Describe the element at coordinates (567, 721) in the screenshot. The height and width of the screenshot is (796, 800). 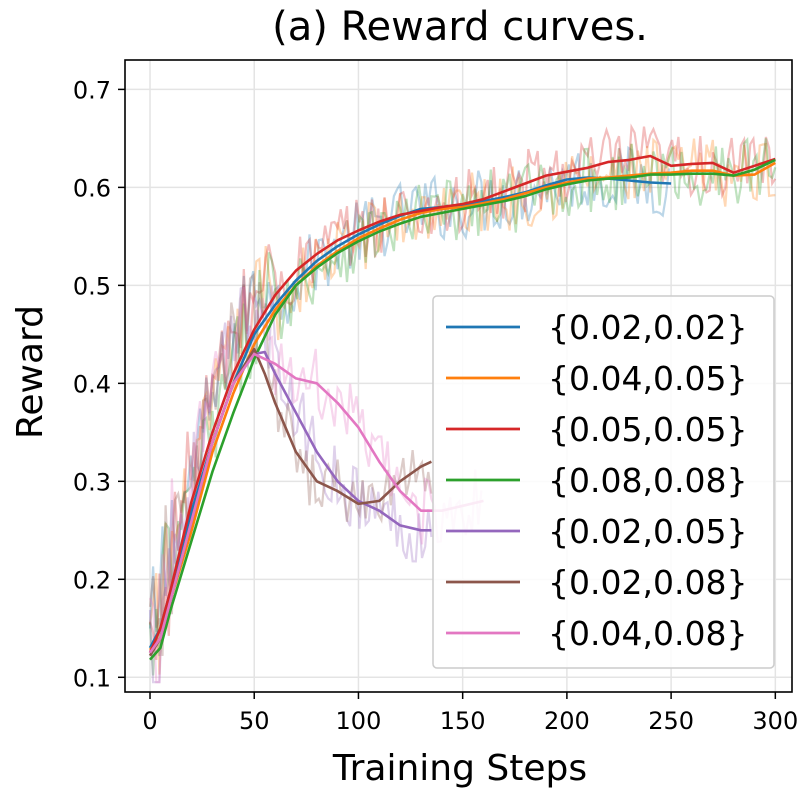
I see `x-tick-label: 200` at that location.